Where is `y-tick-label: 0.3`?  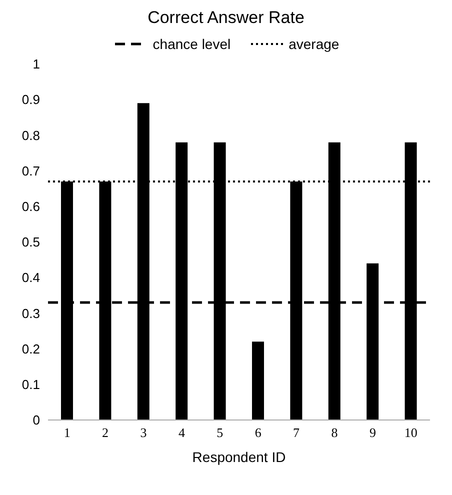
y-tick-label: 0.3 is located at coordinates (31, 313).